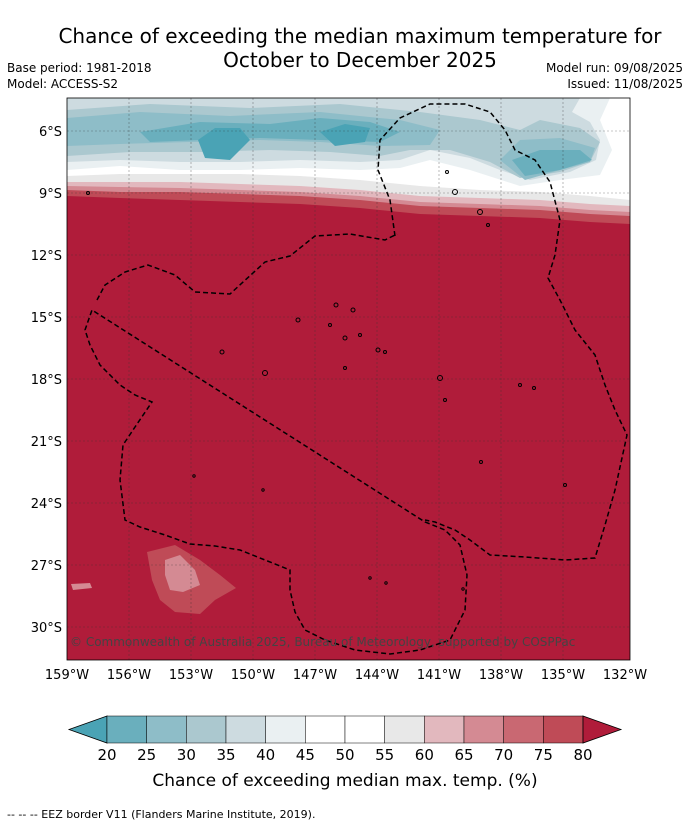 The width and height of the screenshot is (690, 827). Describe the element at coordinates (384, 755) in the screenshot. I see `colorbar-tick-label: 55` at that location.